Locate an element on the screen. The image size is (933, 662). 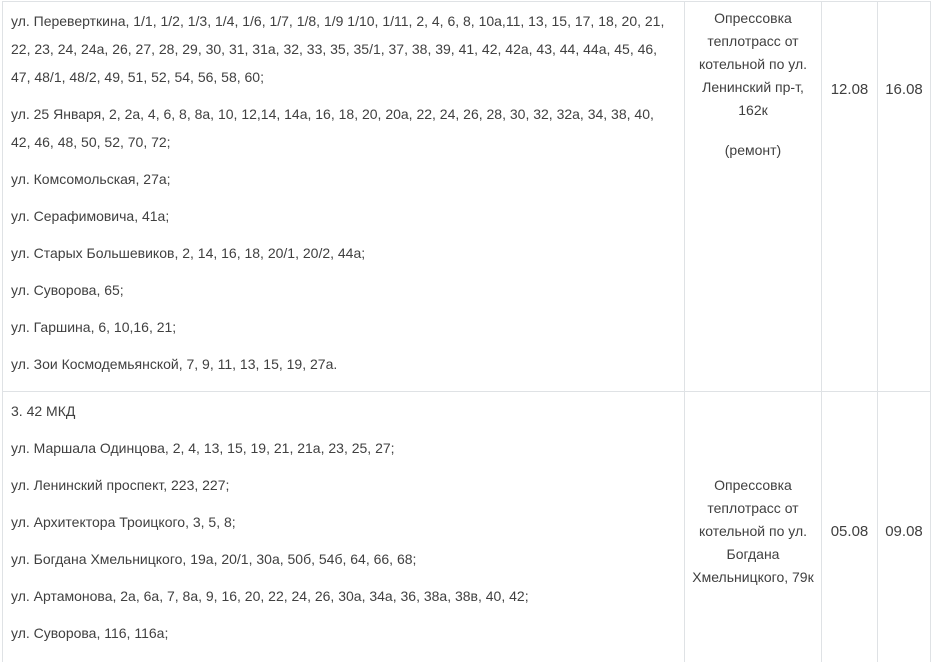
address-line: ул. Гаршина, 6, 10,16, 21; is located at coordinates (94, 327).